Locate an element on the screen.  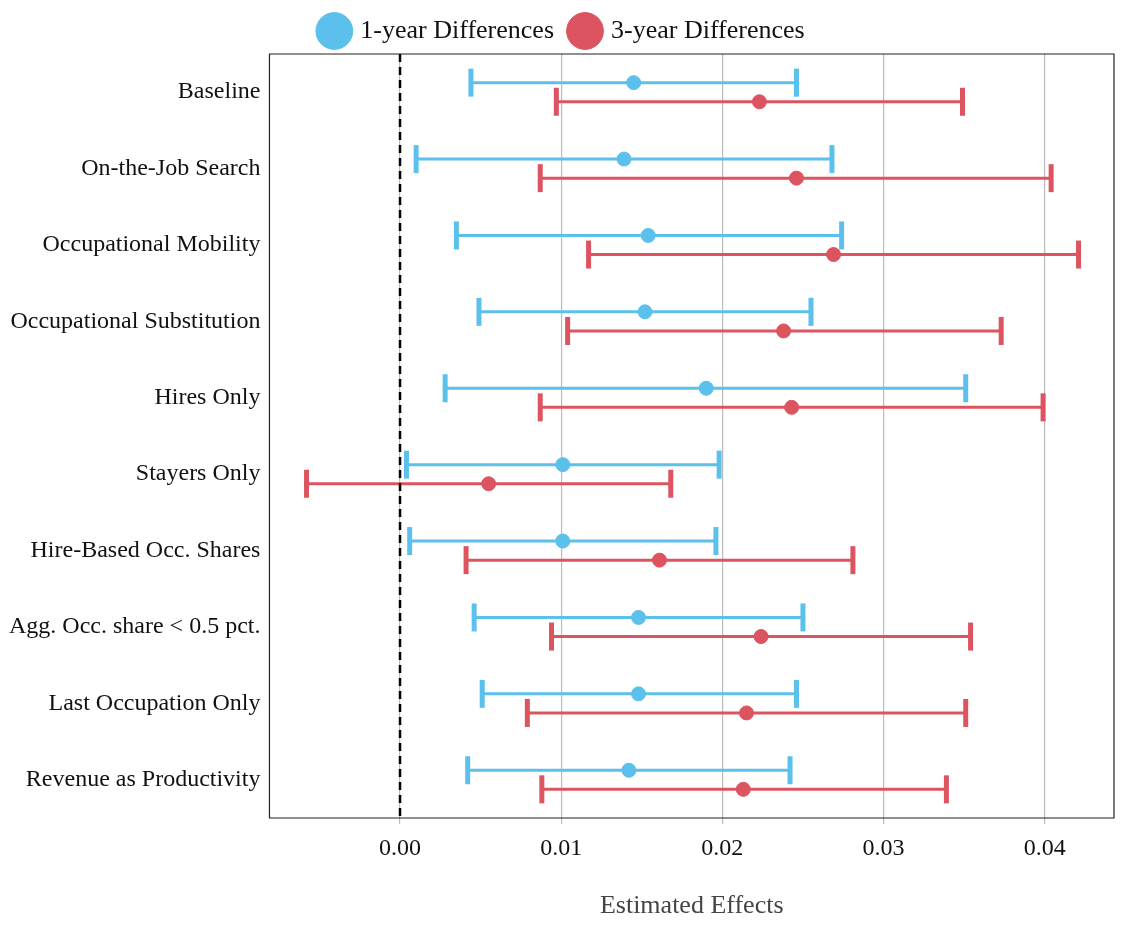
legend-label: 3-year Differences is located at coordinates (708, 29).